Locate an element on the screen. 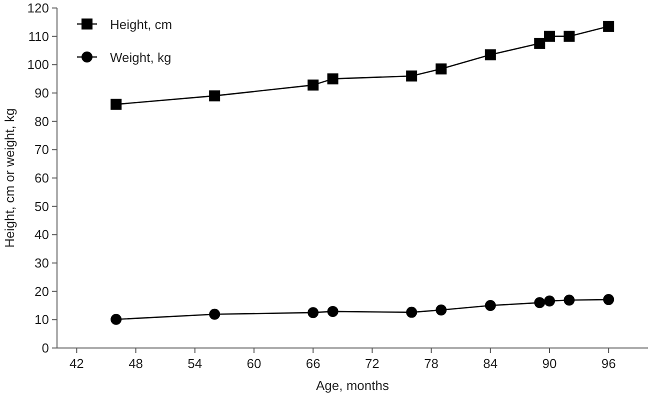 The image size is (652, 396). y-tick-label: 70 is located at coordinates (41, 150).